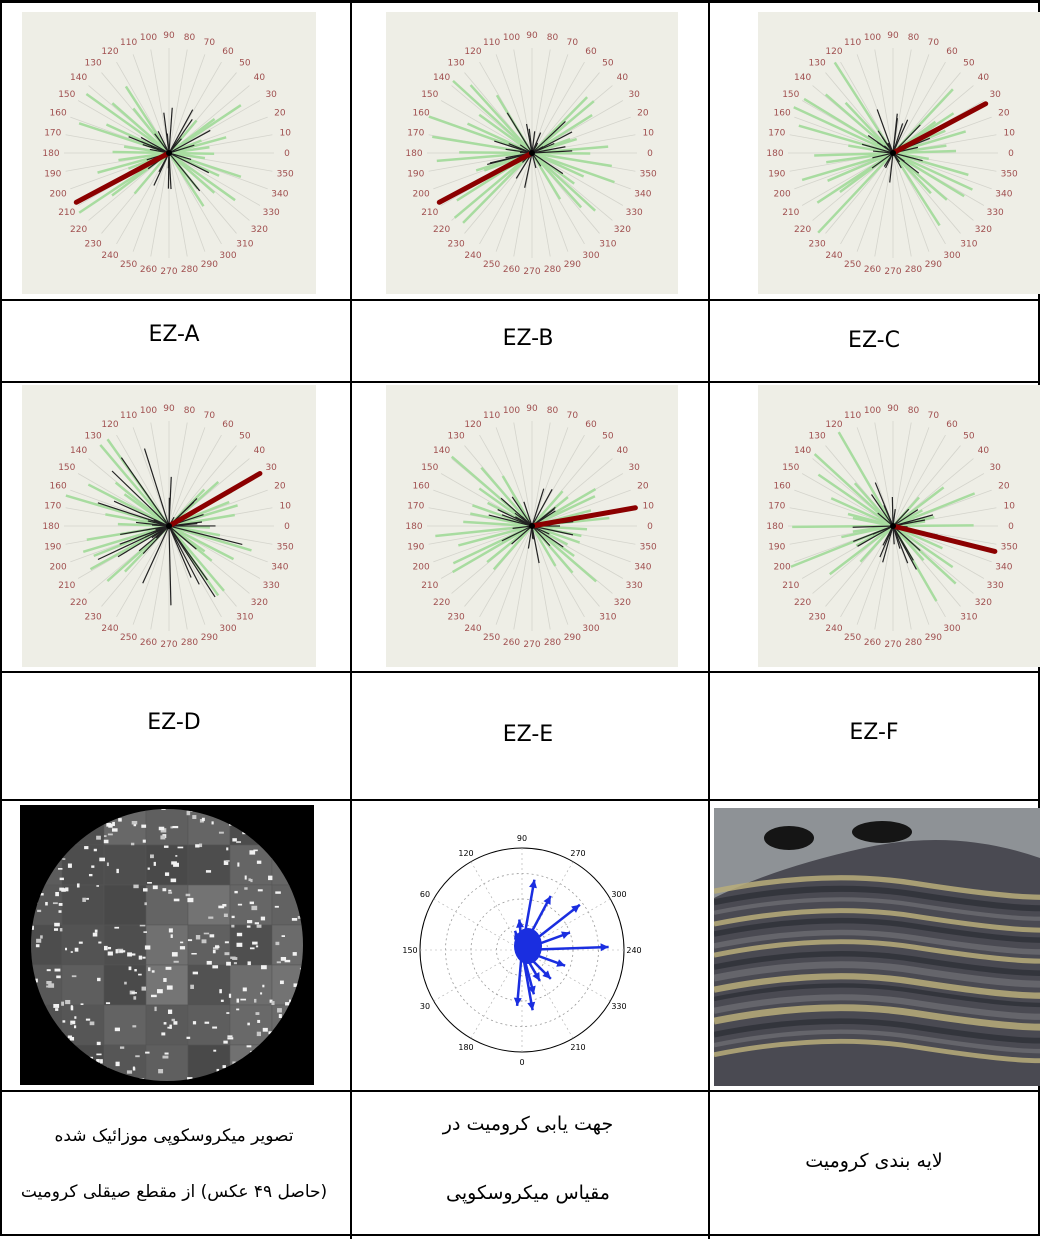  I want to click on rose-tick-label: 0, so click(287, 527).